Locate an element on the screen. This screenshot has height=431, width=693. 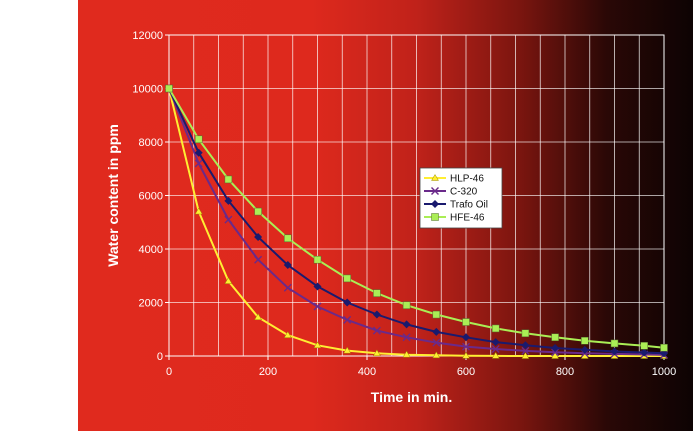
legend-item: C-320 is located at coordinates (451, 192).